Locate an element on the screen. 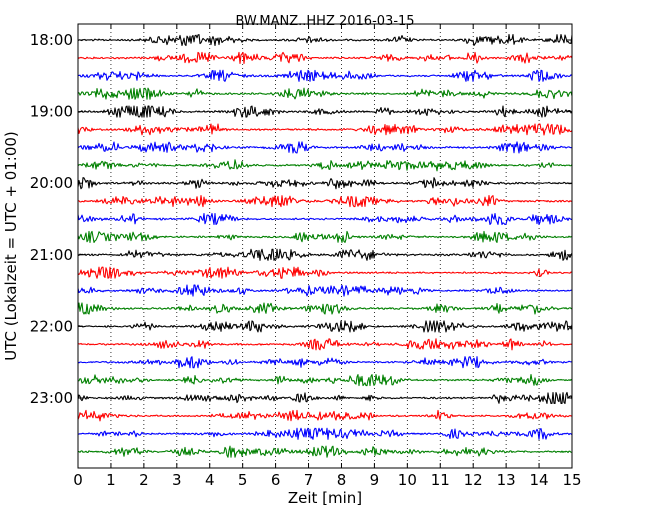 This screenshot has height=520, width=650. x-axis-label: Zeit [min] is located at coordinates (325, 498).